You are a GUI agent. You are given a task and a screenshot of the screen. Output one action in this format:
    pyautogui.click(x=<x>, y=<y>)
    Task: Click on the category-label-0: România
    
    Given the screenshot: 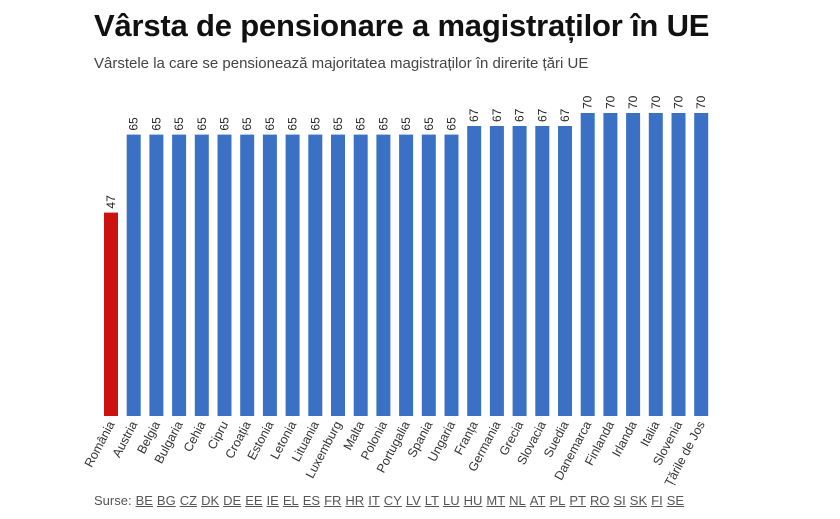 What is the action you would take?
    pyautogui.click(x=100, y=444)
    